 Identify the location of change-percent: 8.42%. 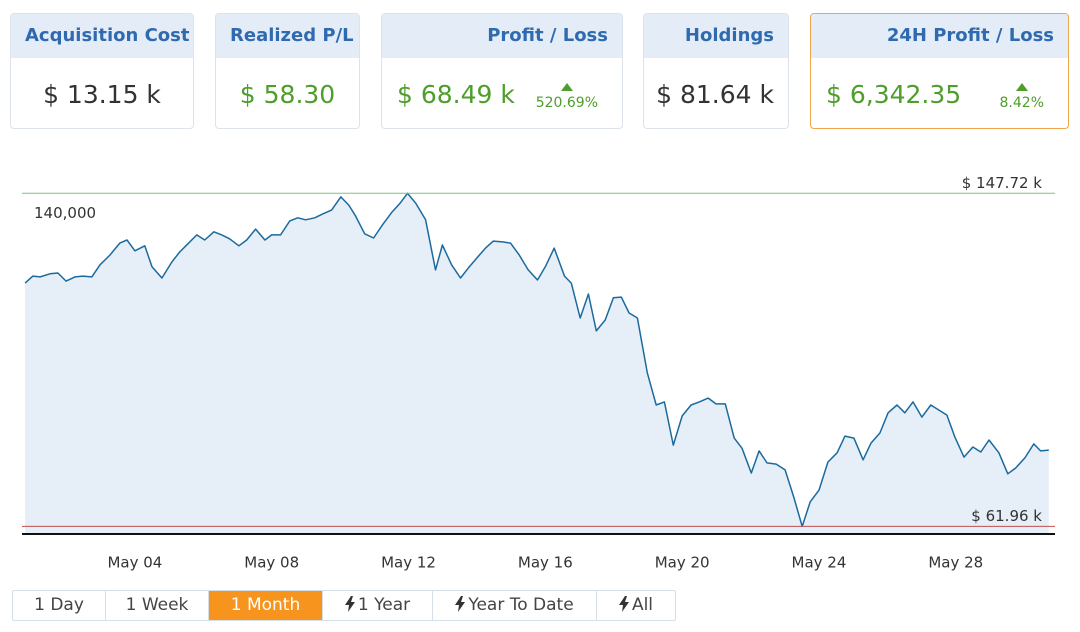
(1021, 103).